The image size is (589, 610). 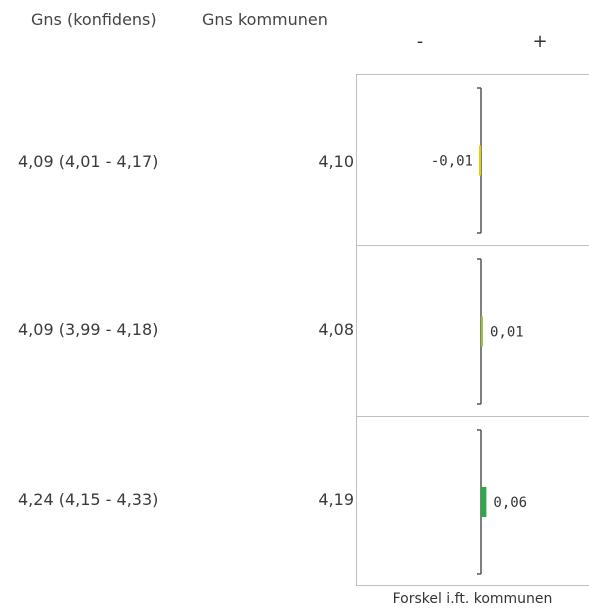 What do you see at coordinates (336, 499) in the screenshot?
I see `row-municipality-value: 4,19` at bounding box center [336, 499].